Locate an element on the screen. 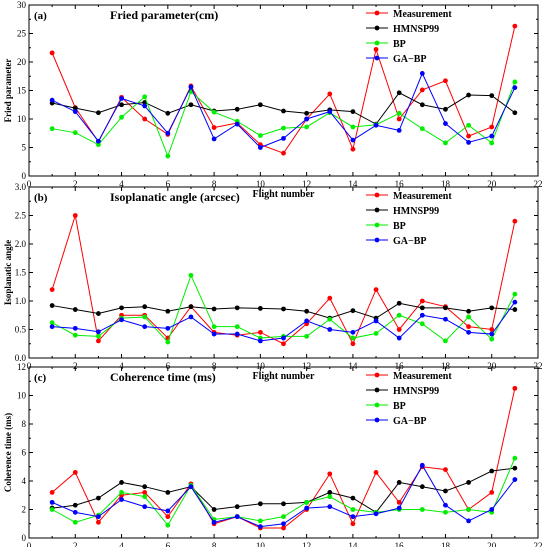 The height and width of the screenshot is (547, 550). series-ga-bp is located at coordinates (283, 495).